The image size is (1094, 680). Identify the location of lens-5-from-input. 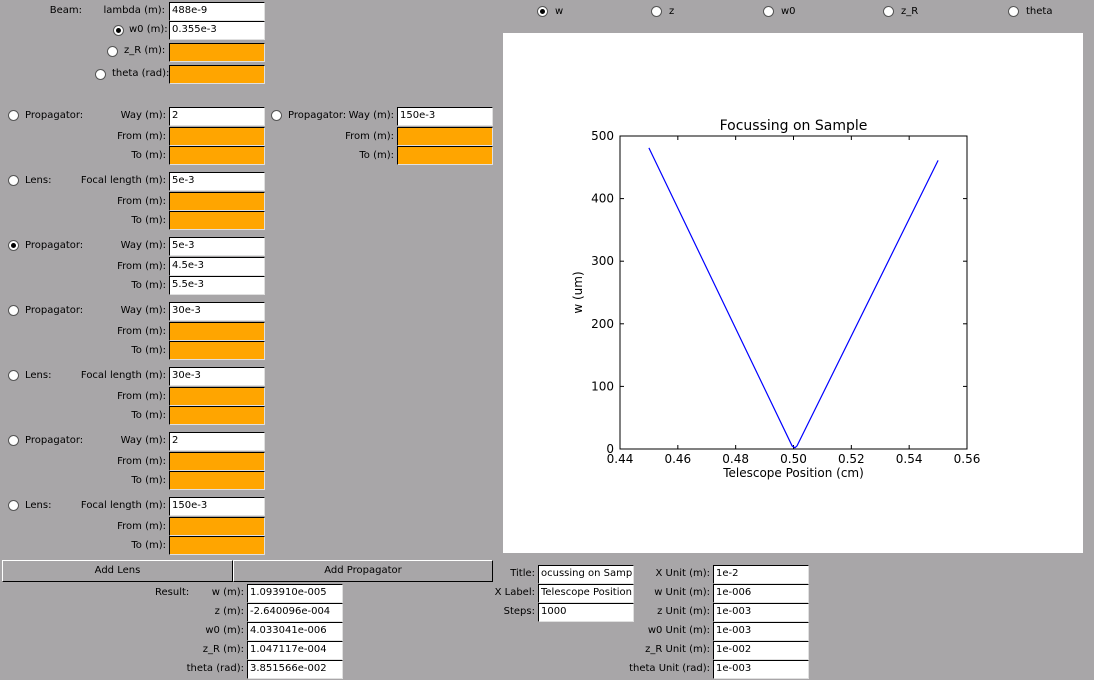
(217, 396).